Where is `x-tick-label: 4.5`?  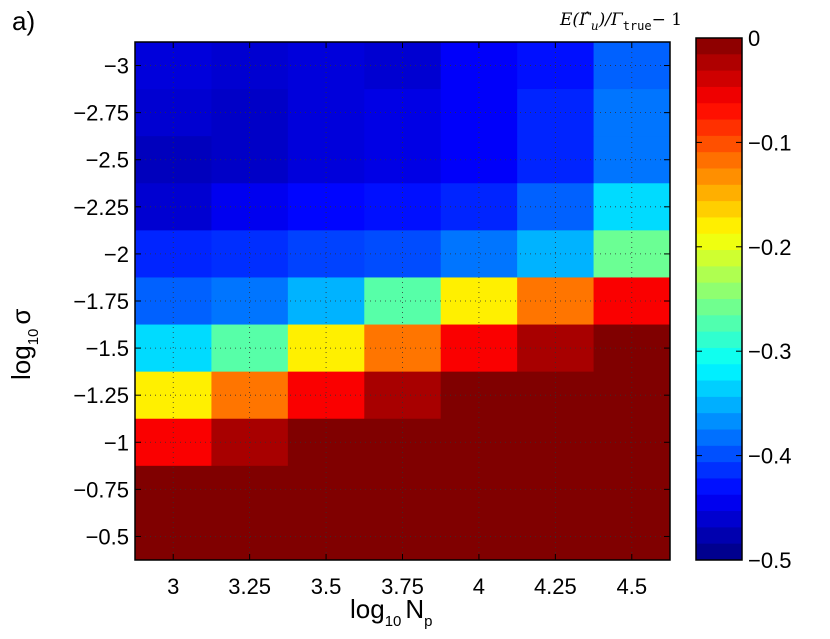 x-tick-label: 4.5 is located at coordinates (631, 586).